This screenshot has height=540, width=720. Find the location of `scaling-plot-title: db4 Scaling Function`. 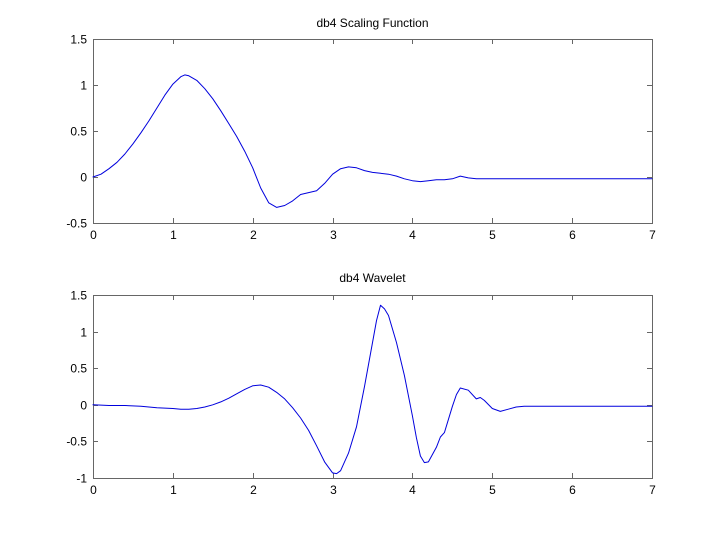

scaling-plot-title: db4 Scaling Function is located at coordinates (372, 23).